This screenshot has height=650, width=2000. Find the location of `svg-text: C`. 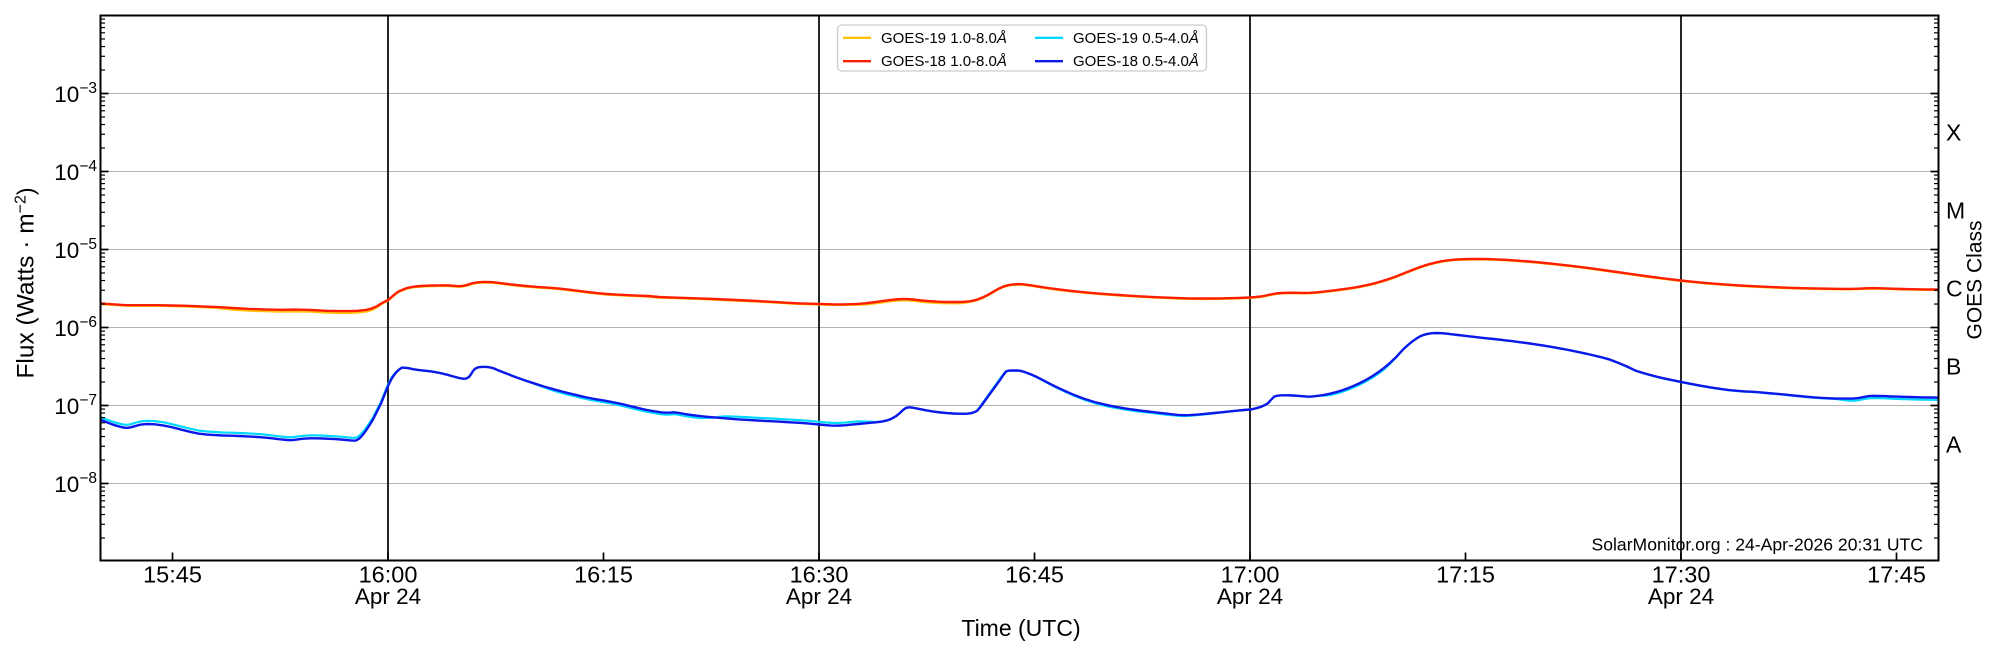

svg-text: C is located at coordinates (1954, 289).